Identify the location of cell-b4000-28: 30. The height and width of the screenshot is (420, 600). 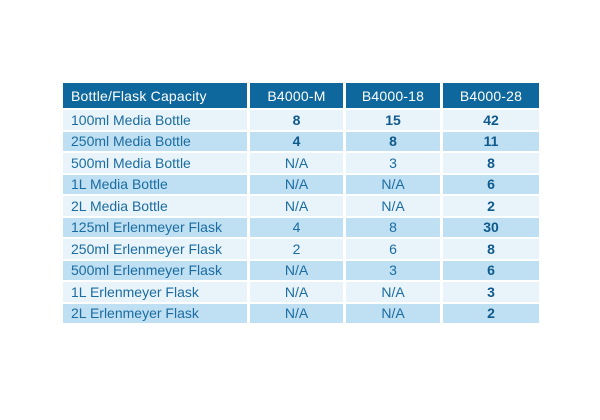
(489, 226).